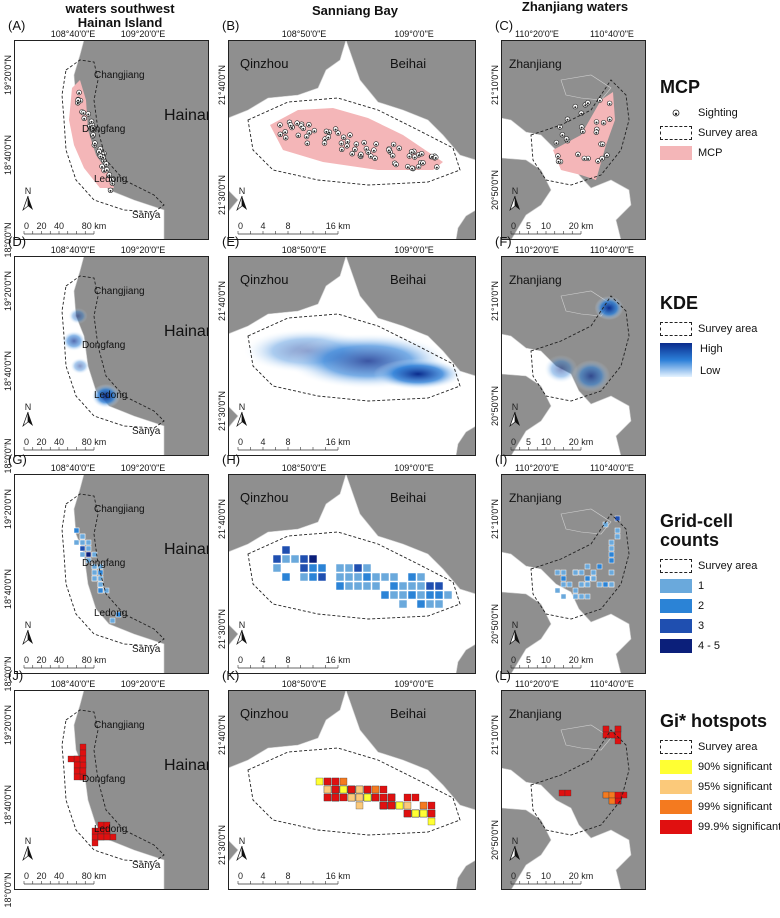 The image size is (780, 918). What do you see at coordinates (716, 807) in the screenshot?
I see `legend-row: 99% significant` at bounding box center [716, 807].